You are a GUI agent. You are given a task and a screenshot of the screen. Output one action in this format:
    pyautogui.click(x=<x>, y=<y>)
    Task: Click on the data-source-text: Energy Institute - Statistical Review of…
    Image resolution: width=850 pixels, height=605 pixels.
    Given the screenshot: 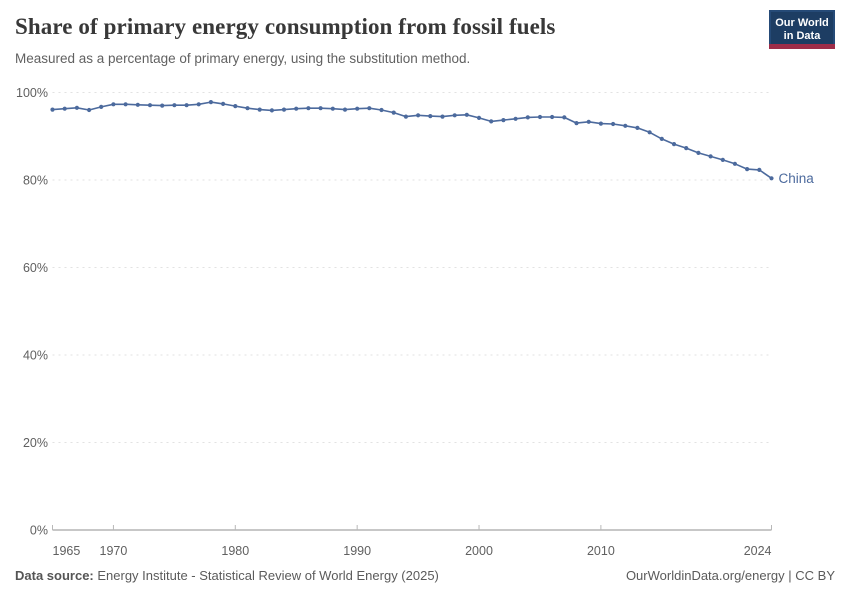 What is the action you would take?
    pyautogui.click(x=266, y=575)
    